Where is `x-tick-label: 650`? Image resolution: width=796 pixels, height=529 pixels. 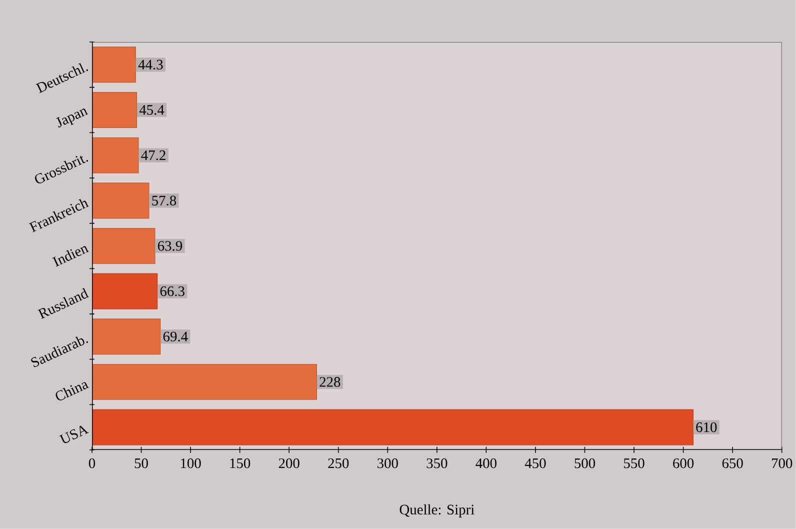 x-tick-label: 650 is located at coordinates (732, 463).